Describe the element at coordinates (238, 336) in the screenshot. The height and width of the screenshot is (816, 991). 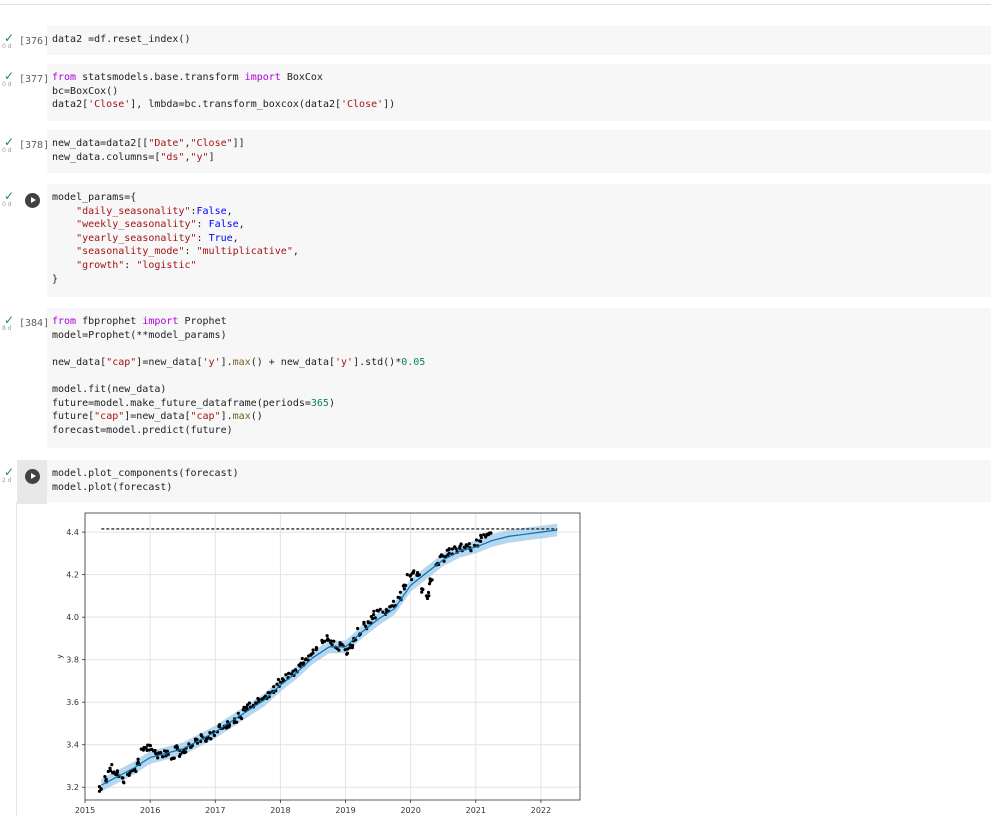
I see `code-line: model=Prophet(**model_params)` at that location.